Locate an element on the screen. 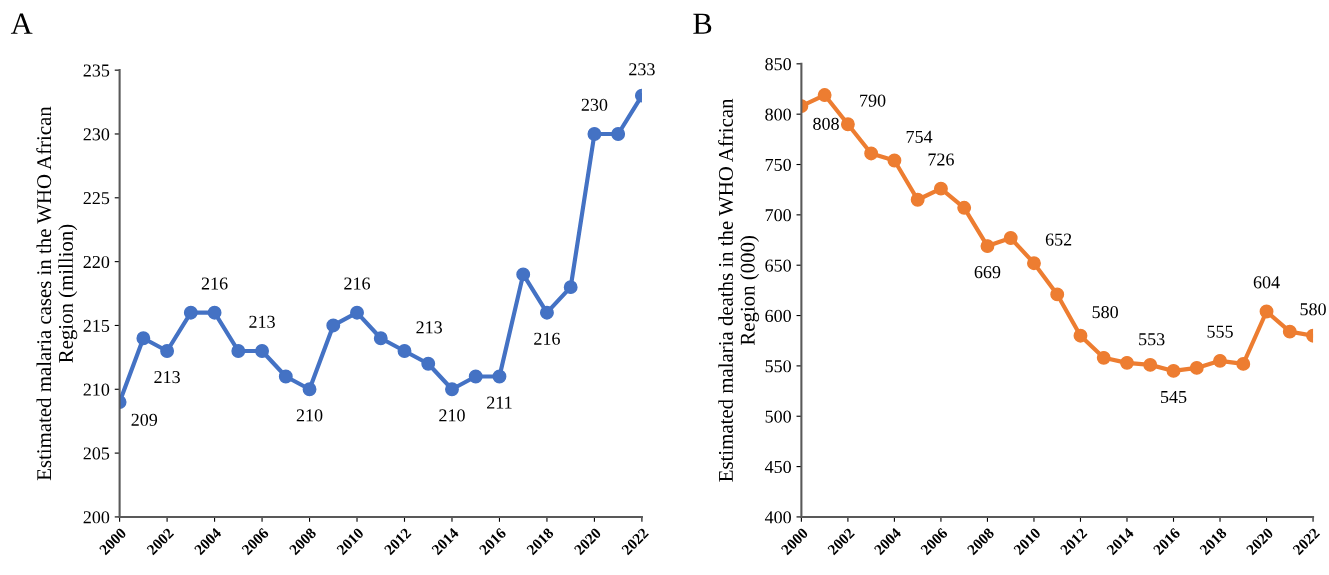 The width and height of the screenshot is (1329, 575). y-tick-label: 650 is located at coordinates (778, 265).